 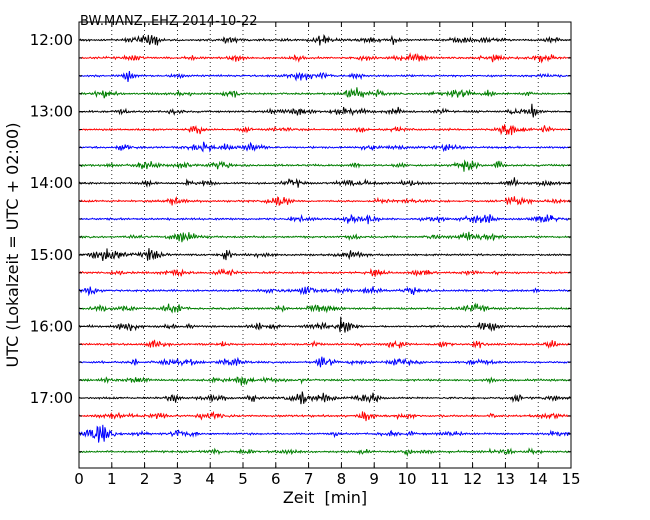 What do you see at coordinates (342, 479) in the screenshot?
I see `x-tick-label: 8` at bounding box center [342, 479].